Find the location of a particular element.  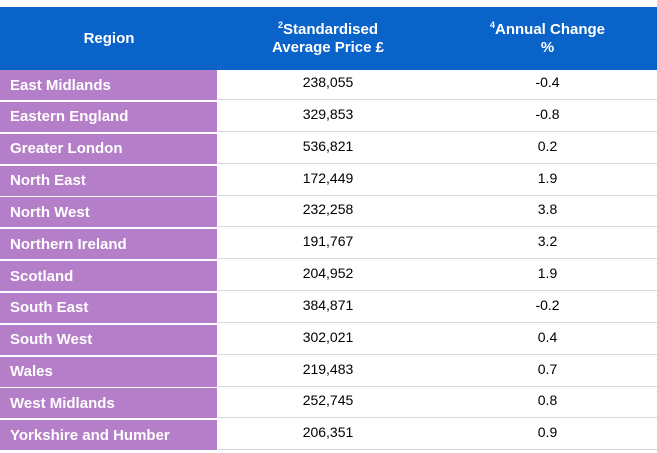

header-region: Region is located at coordinates (109, 38).